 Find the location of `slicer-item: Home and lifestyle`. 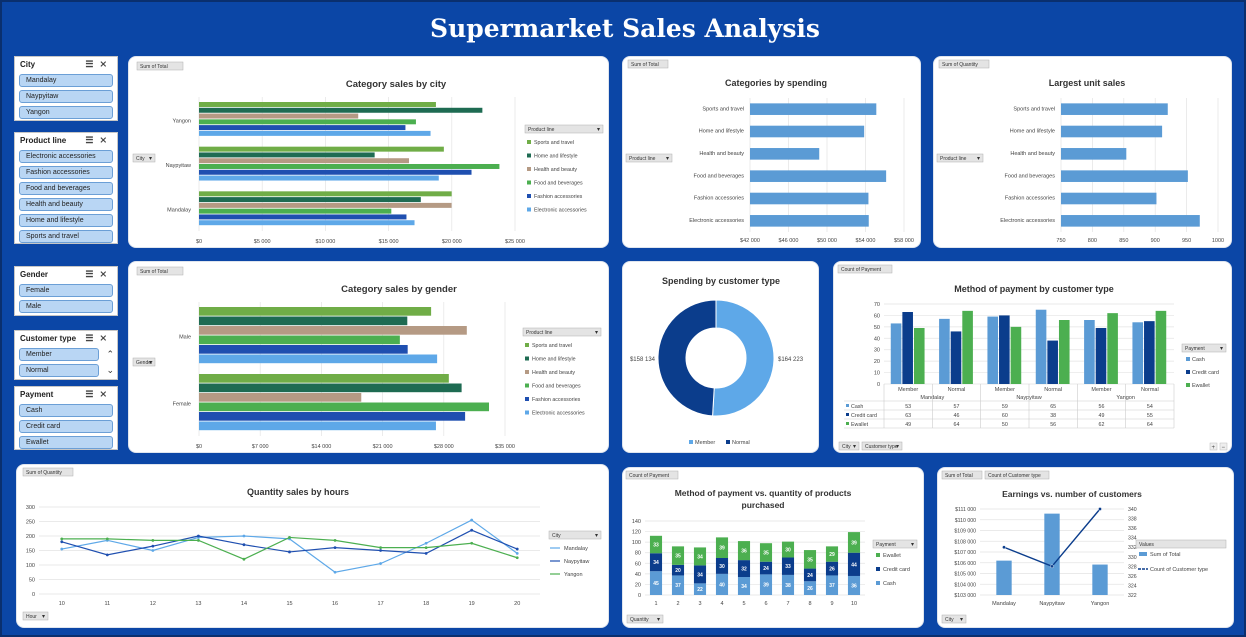

slicer-item: Home and lifestyle is located at coordinates (66, 220).